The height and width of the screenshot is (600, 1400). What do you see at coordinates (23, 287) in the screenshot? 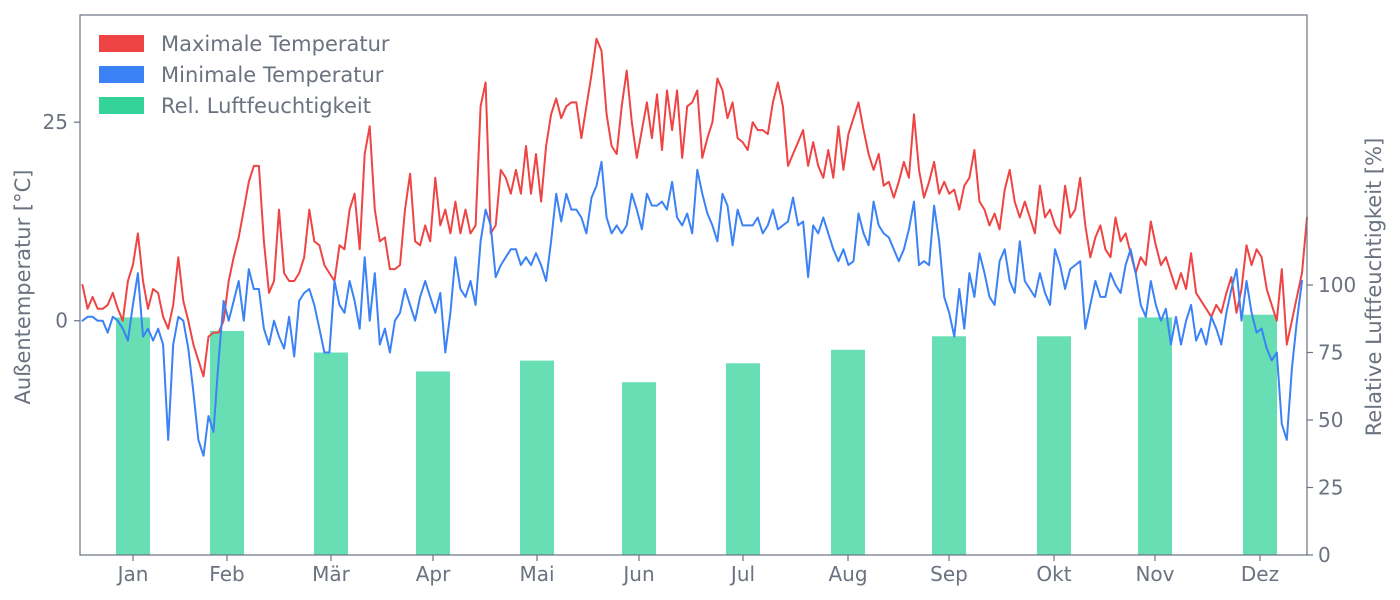
I see `y-axis-left-title: Außentemperatur [°C]` at bounding box center [23, 287].